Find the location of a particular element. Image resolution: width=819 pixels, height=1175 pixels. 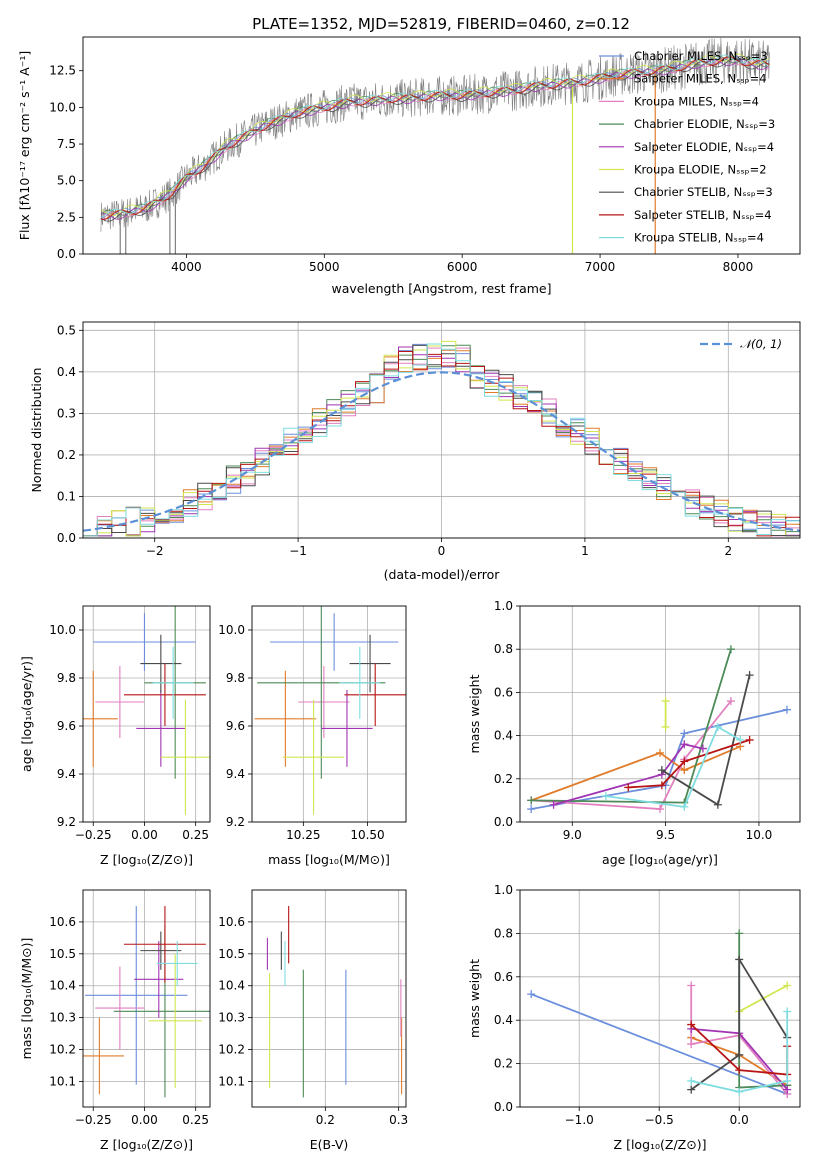

age_mass-plot is located at coordinates (330, 710).